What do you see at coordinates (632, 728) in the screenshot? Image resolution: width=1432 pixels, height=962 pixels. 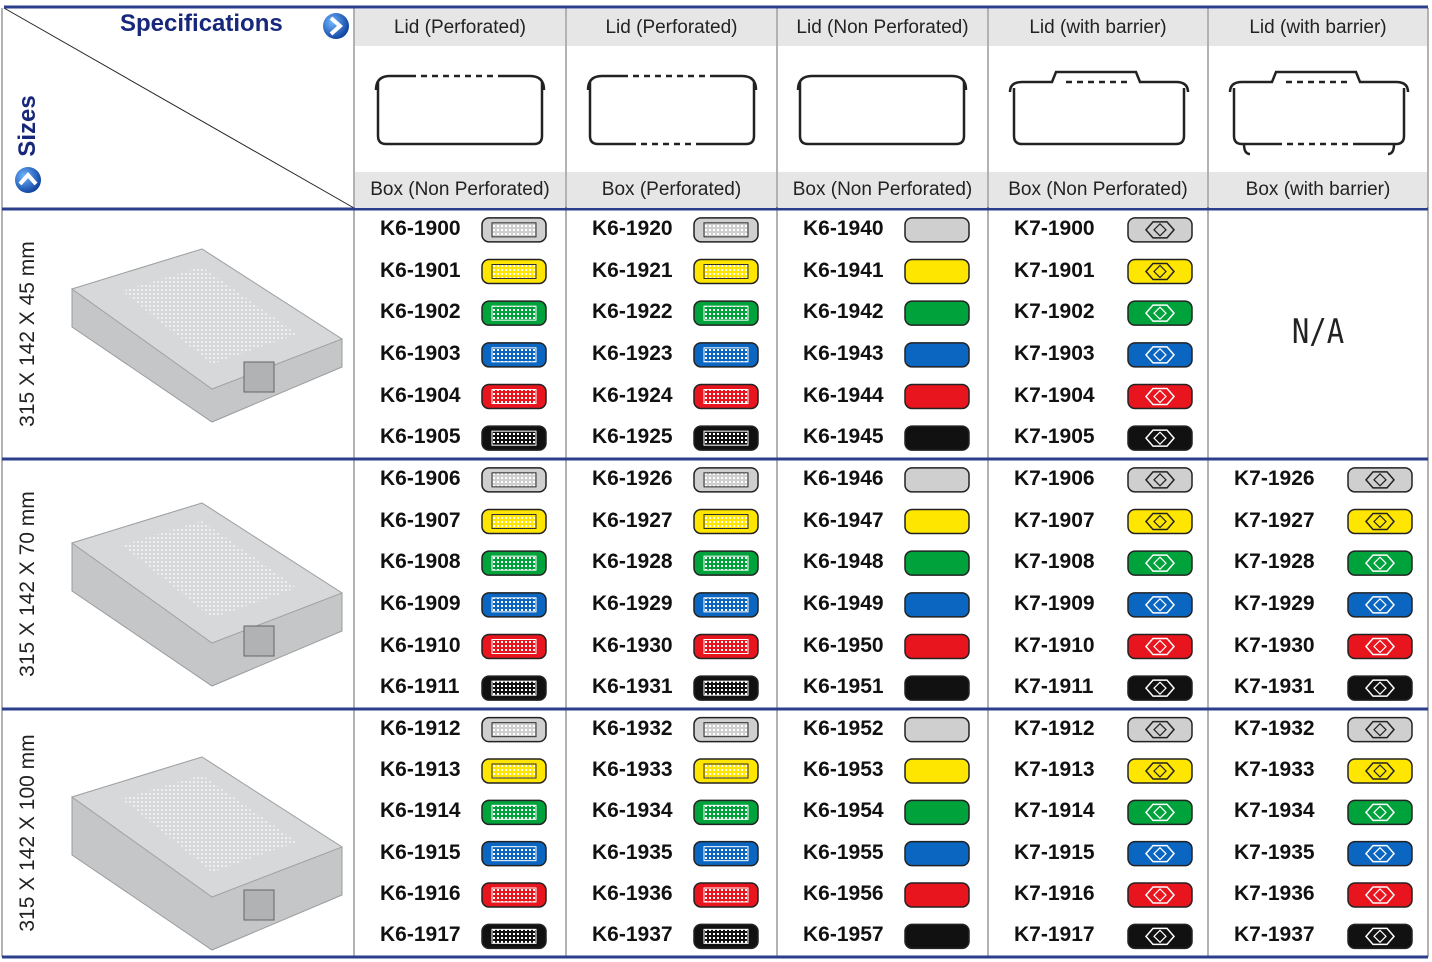 I see `product-code: K6-1932` at bounding box center [632, 728].